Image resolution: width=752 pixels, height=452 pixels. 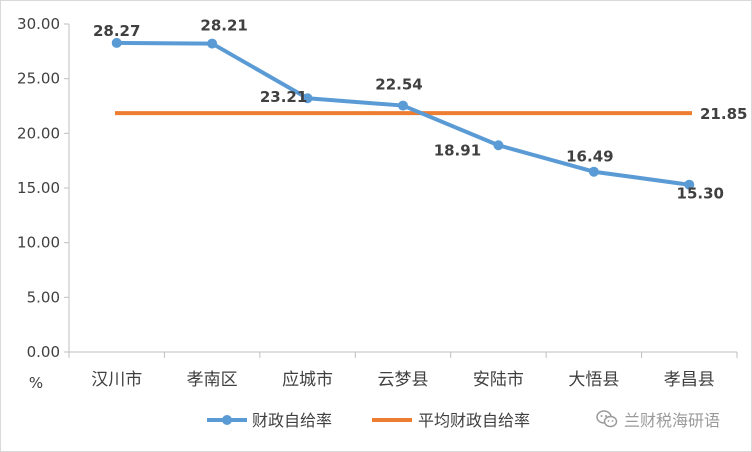 I want to click on x-category-label: 安陆市, so click(x=498, y=380).